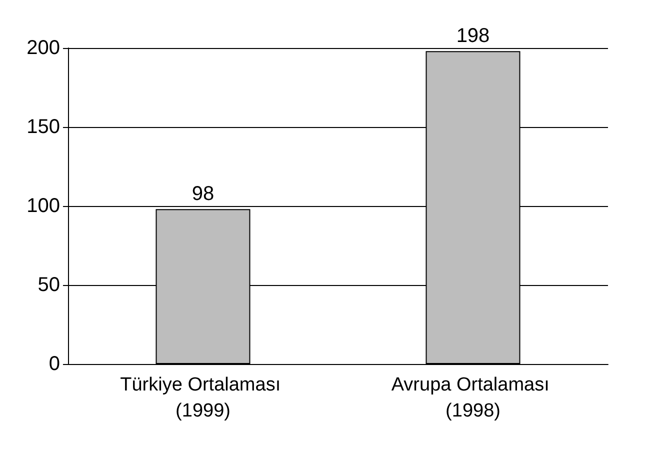 This screenshot has width=657, height=454. I want to click on y-tick-label: 0, so click(54, 364).